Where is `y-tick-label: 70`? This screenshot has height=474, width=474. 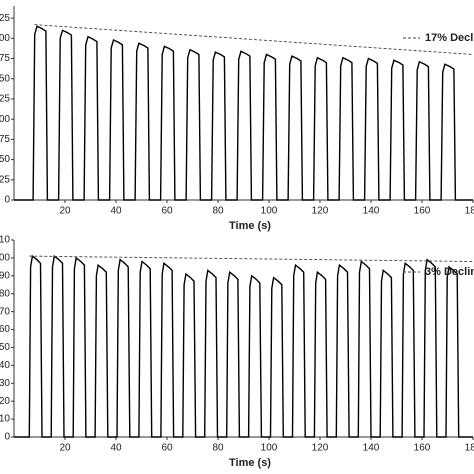 y-tick-label: 70 is located at coordinates (5, 311).